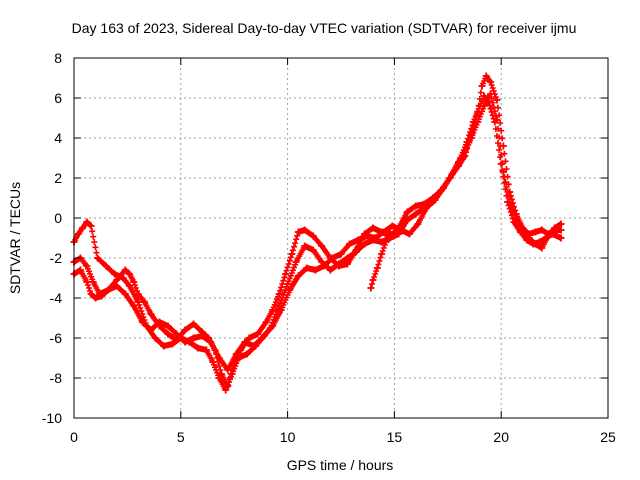 The image size is (640, 480). I want to click on y-tick-label: -10, so click(52, 418).